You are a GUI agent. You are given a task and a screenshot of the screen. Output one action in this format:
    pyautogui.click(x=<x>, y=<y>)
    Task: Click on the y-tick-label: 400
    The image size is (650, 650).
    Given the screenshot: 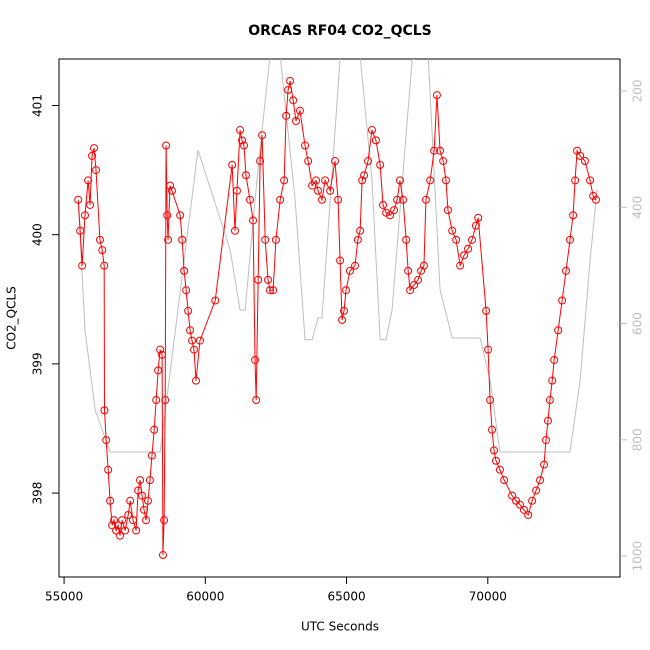 What is the action you would take?
    pyautogui.click(x=38, y=234)
    